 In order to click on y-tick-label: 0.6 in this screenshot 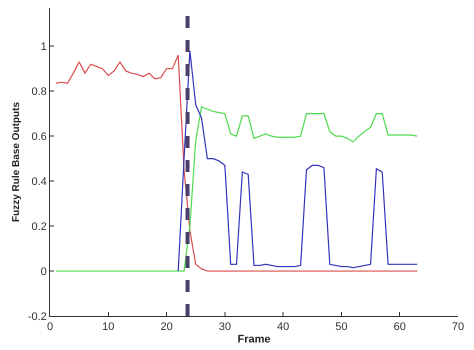, I will do `click(39, 137)`.